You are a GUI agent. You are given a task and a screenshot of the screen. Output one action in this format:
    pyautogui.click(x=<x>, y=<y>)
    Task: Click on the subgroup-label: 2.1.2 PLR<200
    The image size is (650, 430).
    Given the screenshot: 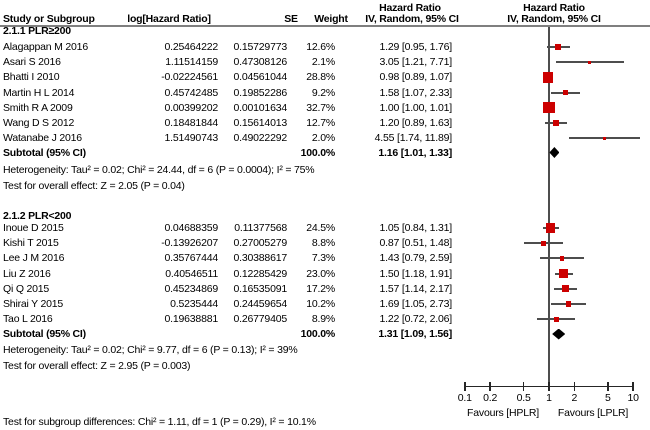 What is the action you would take?
    pyautogui.click(x=37, y=215)
    